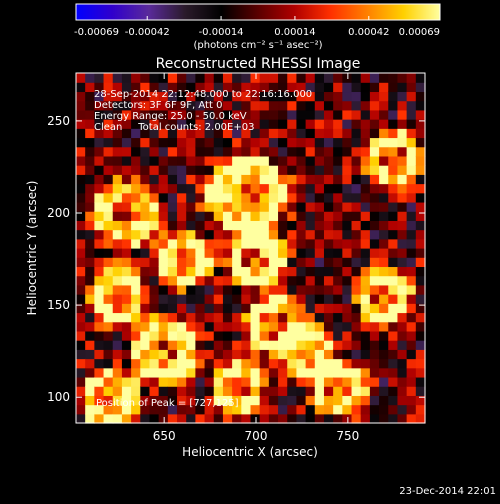 This screenshot has height=504, width=500. I want to click on colorbar-tick-label: 0.00069, so click(419, 32).